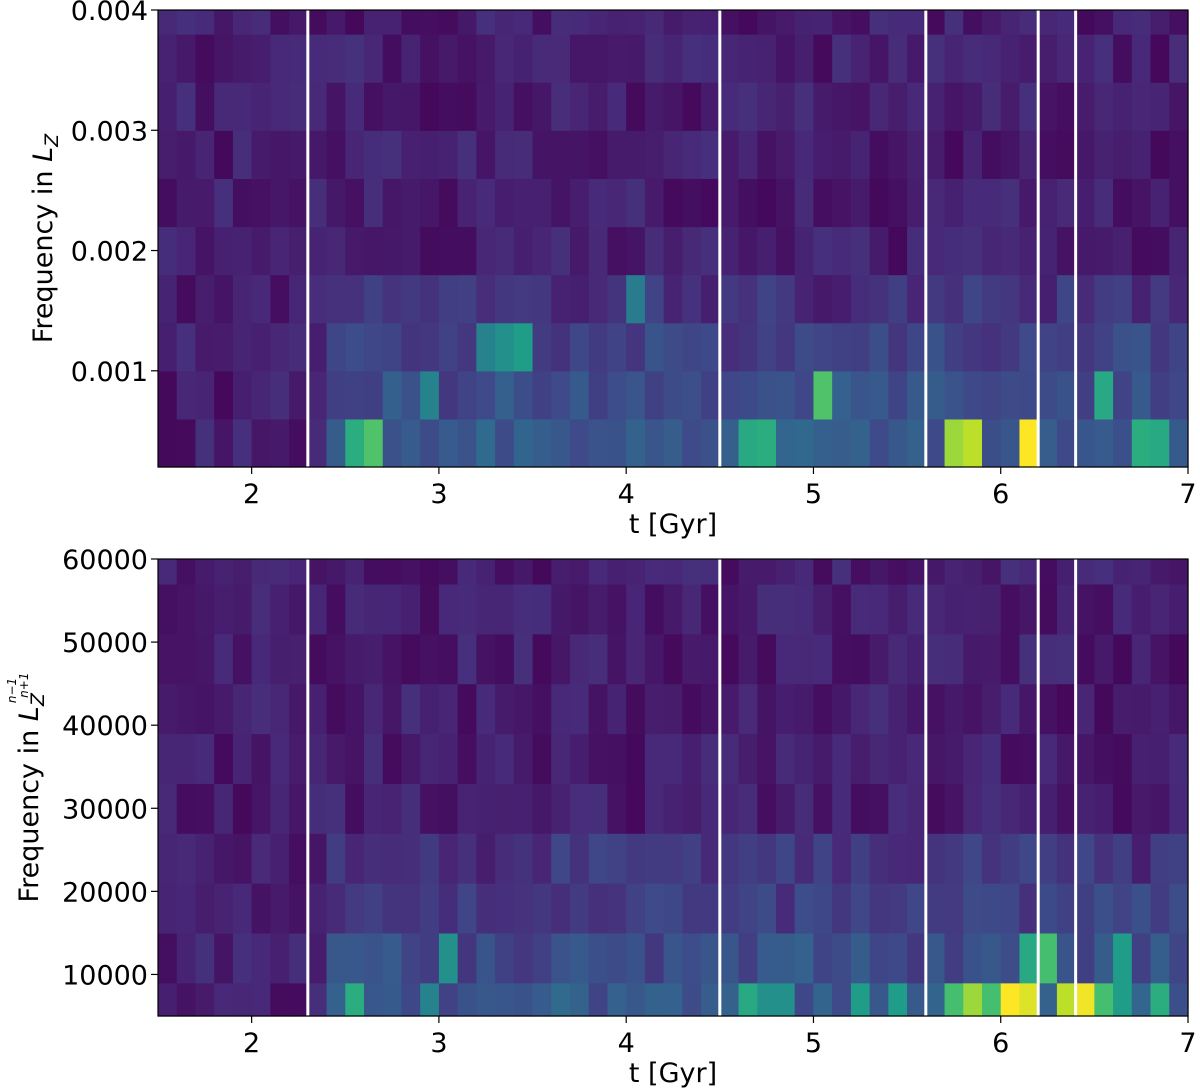 This screenshot has width=1200, height=1089. What do you see at coordinates (813, 494) in the screenshot?
I see `x-tick-label: 5` at bounding box center [813, 494].